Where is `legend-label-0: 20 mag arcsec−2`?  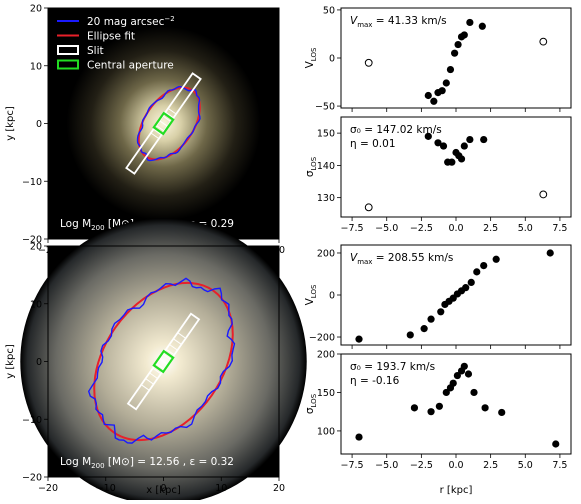 legend-label-0: 20 mag arcsec−2 is located at coordinates (131, 21).